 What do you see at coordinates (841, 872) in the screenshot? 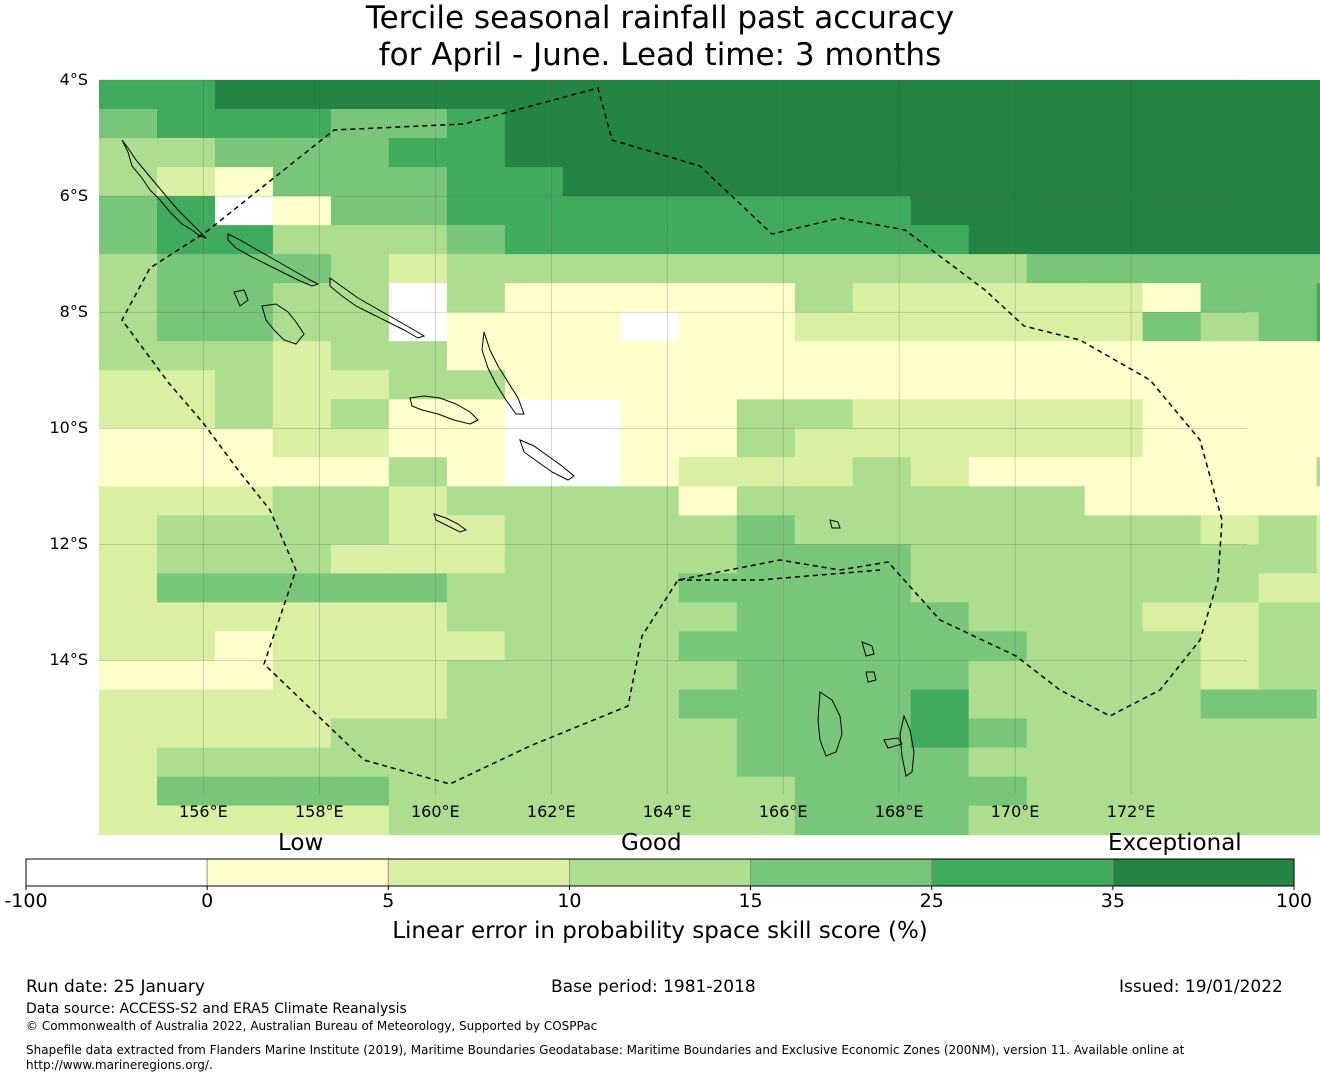
I see `colorbar-segment` at bounding box center [841, 872].